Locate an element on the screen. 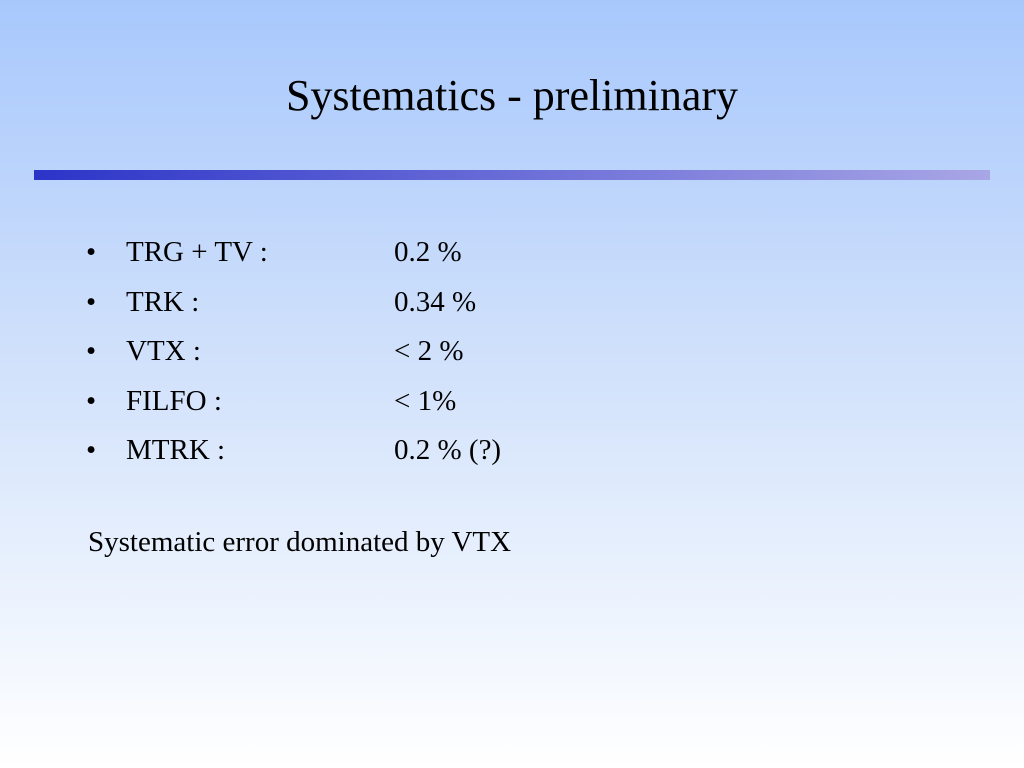 The width and height of the screenshot is (1024, 768). list-item: • TRG + TV : 0.2 % is located at coordinates (293, 253).